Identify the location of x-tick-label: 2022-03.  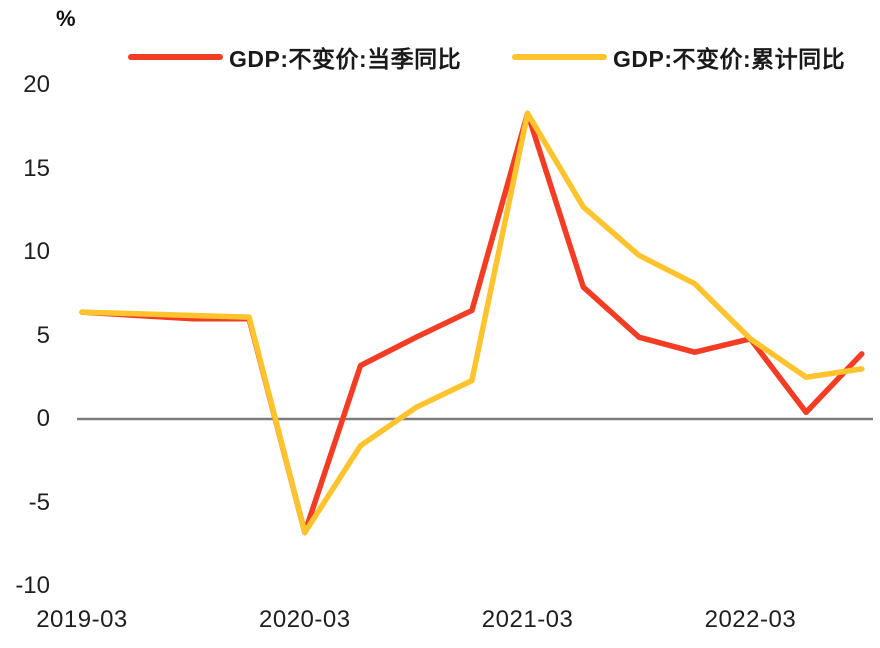
(750, 619).